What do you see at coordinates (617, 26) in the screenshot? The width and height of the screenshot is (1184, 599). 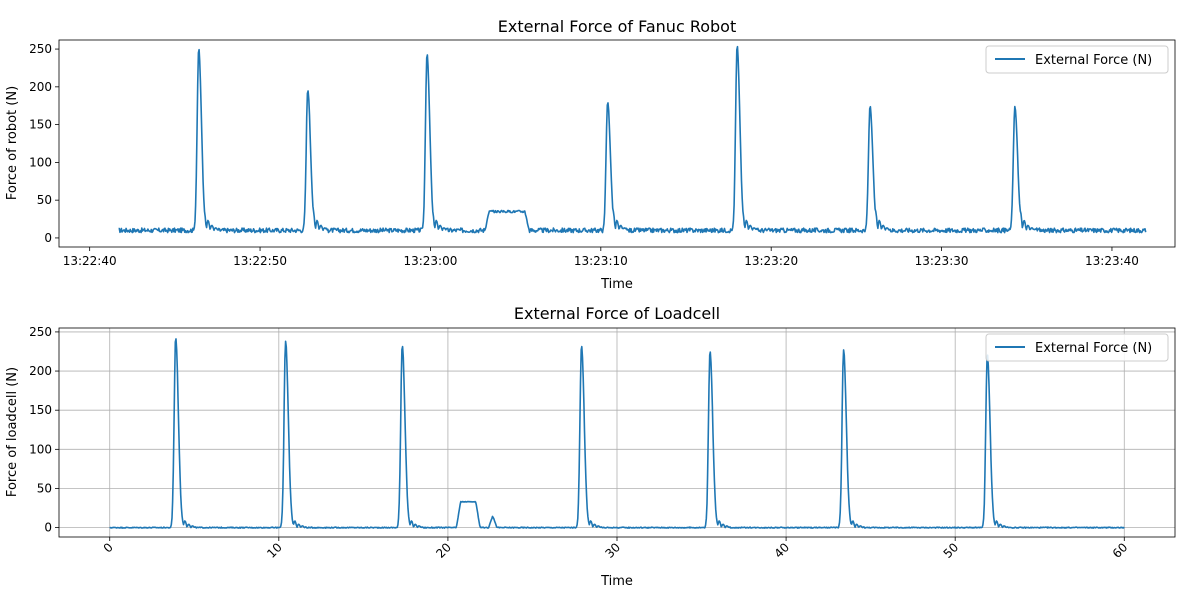 I see `chart-1-title: External Force of Fanuc Robot` at bounding box center [617, 26].